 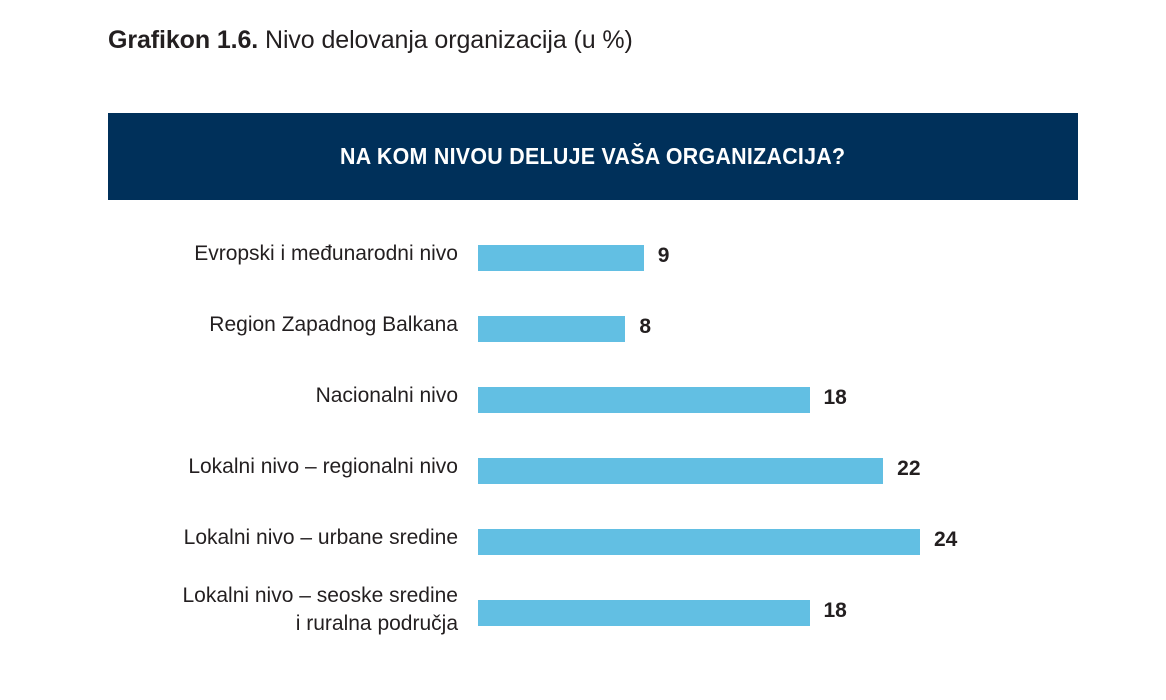 What do you see at coordinates (645, 326) in the screenshot?
I see `bar-value-label: 8` at bounding box center [645, 326].